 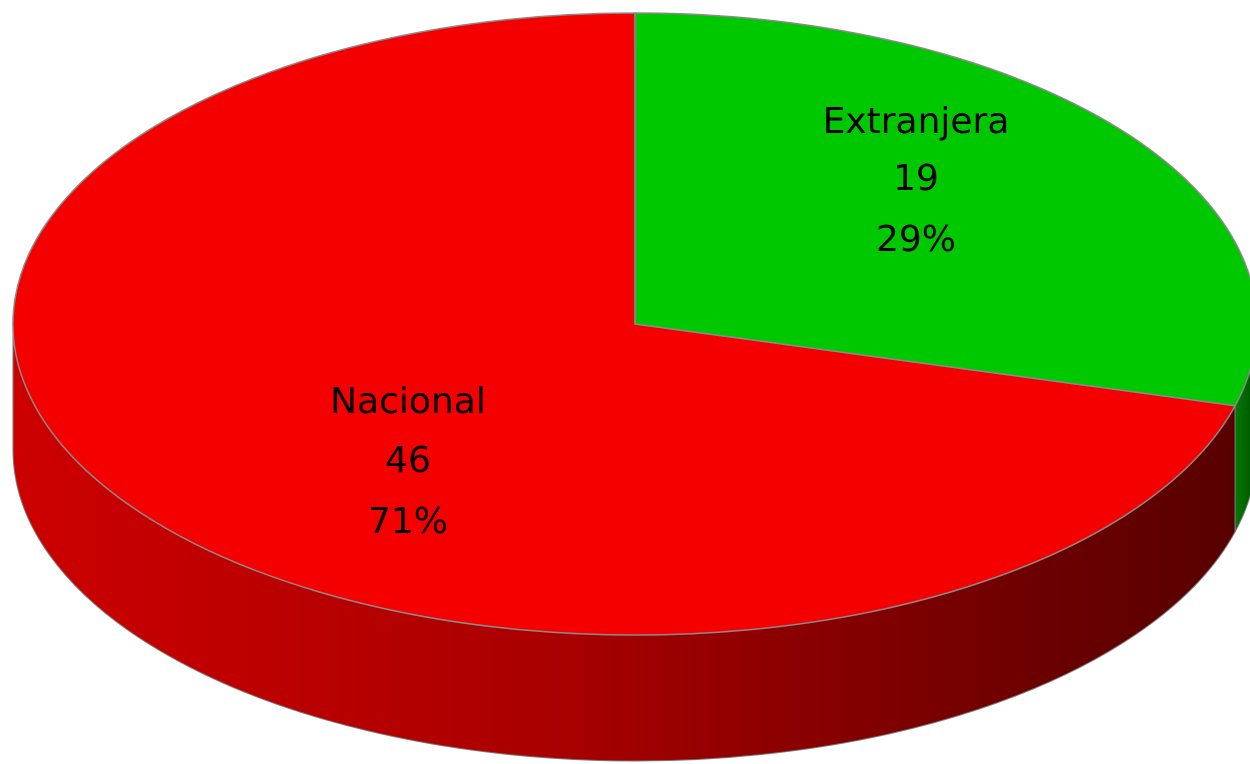 What do you see at coordinates (916, 121) in the screenshot?
I see `slice-label-extranjera-name: Extranjera` at bounding box center [916, 121].